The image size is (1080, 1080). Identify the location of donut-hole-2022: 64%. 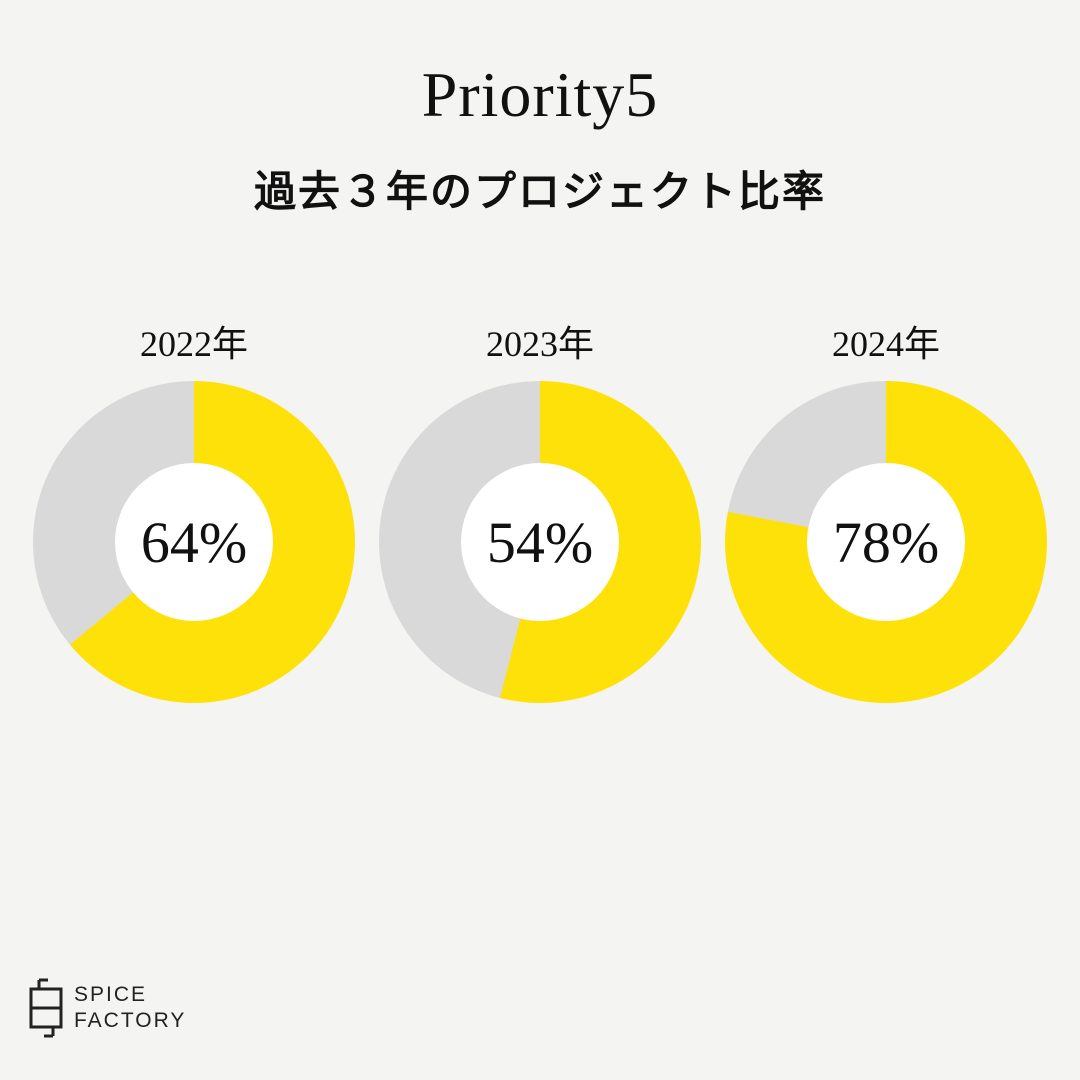
(194, 542).